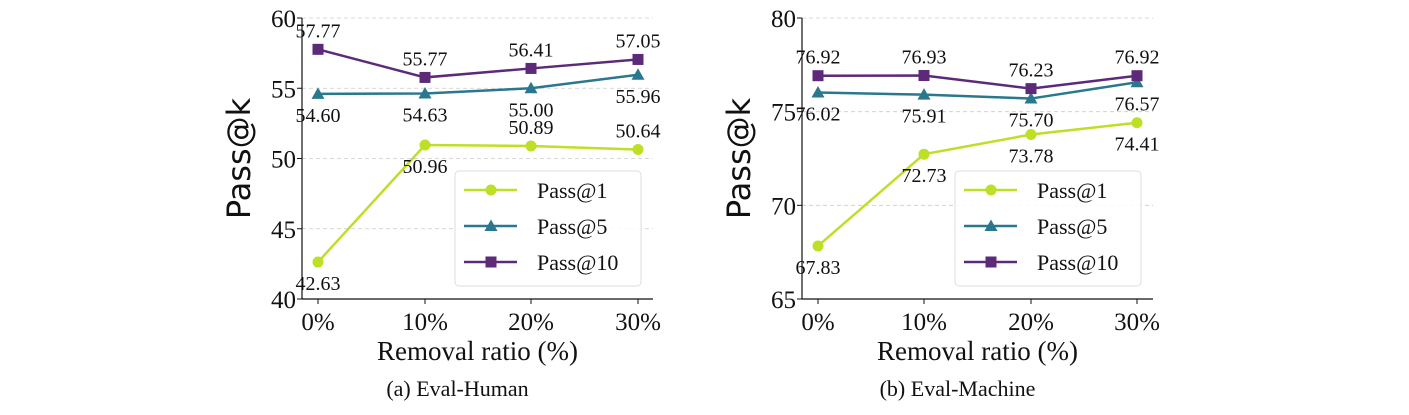 Image resolution: width=1409 pixels, height=415 pixels. What do you see at coordinates (958, 388) in the screenshot?
I see `caption: (b) Eval-Machine` at bounding box center [958, 388].